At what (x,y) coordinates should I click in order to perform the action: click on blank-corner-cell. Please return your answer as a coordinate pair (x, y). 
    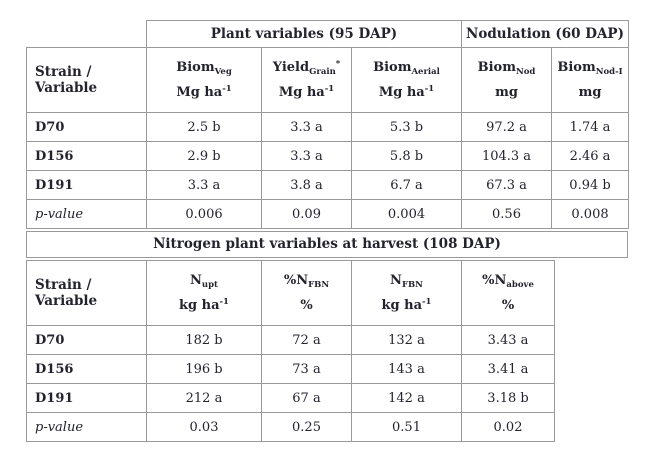
    Looking at the image, I should click on (87, 34).